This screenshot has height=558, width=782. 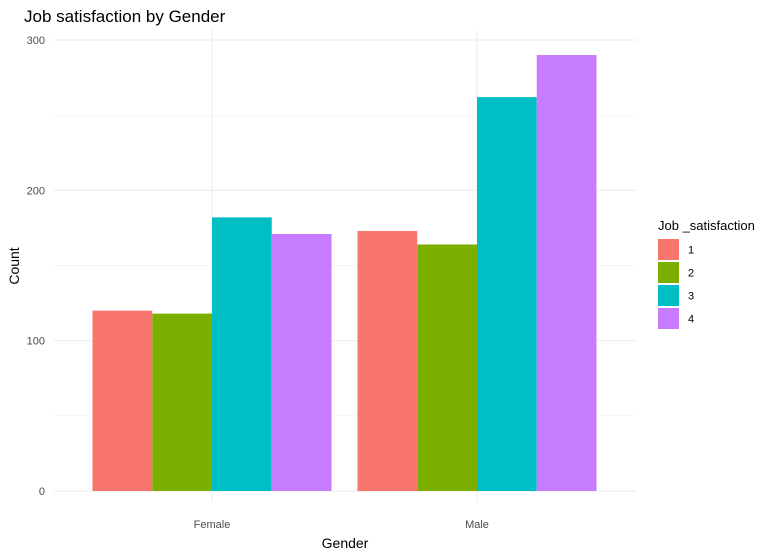 What do you see at coordinates (477, 525) in the screenshot?
I see `x-tick-label: Male` at bounding box center [477, 525].